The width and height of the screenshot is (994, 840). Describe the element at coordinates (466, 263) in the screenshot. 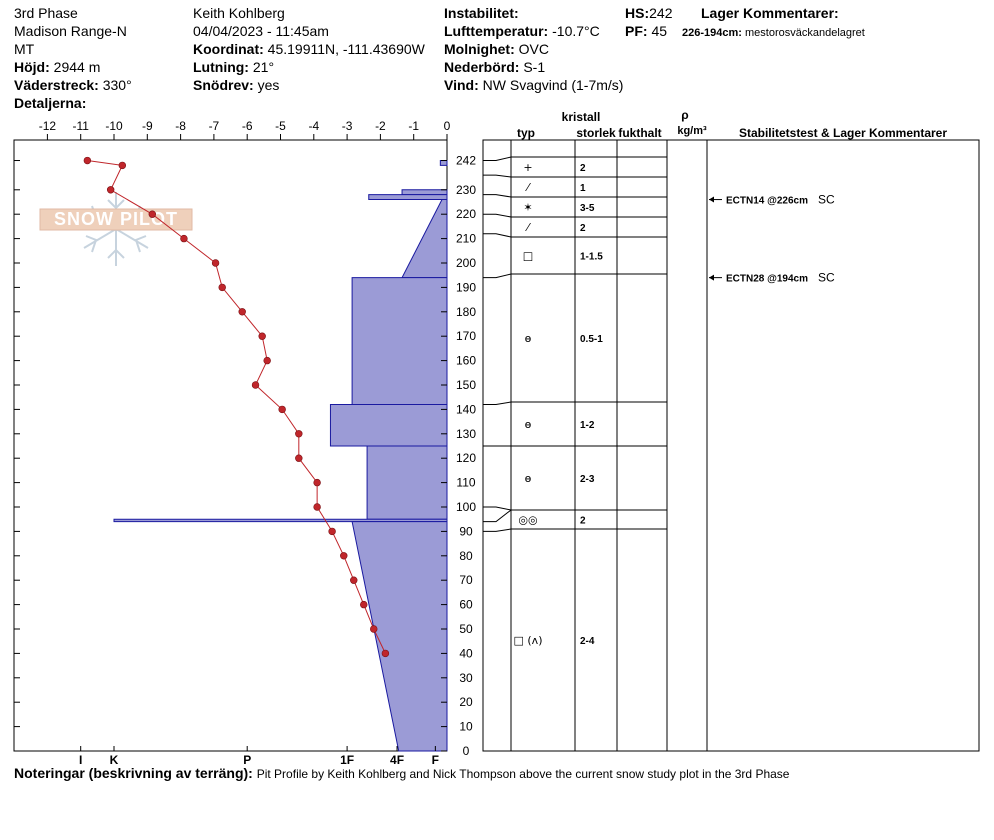

I see `height-tick-label: 200` at that location.